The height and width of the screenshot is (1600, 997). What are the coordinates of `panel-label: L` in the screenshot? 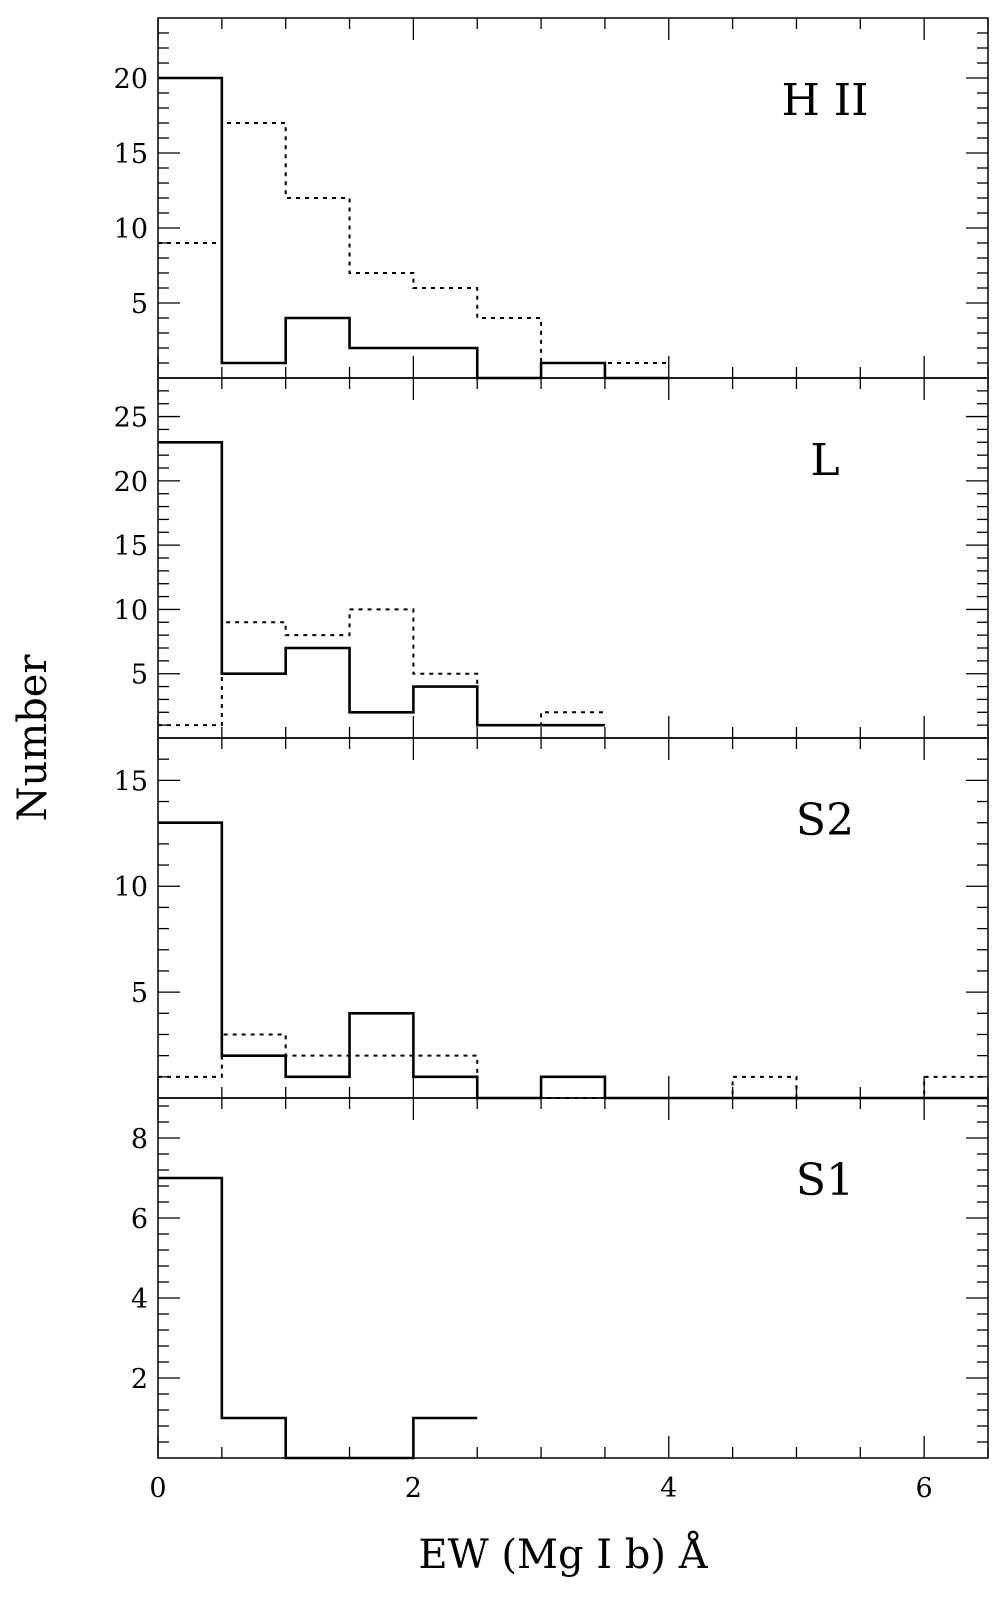 It's located at (824, 460).